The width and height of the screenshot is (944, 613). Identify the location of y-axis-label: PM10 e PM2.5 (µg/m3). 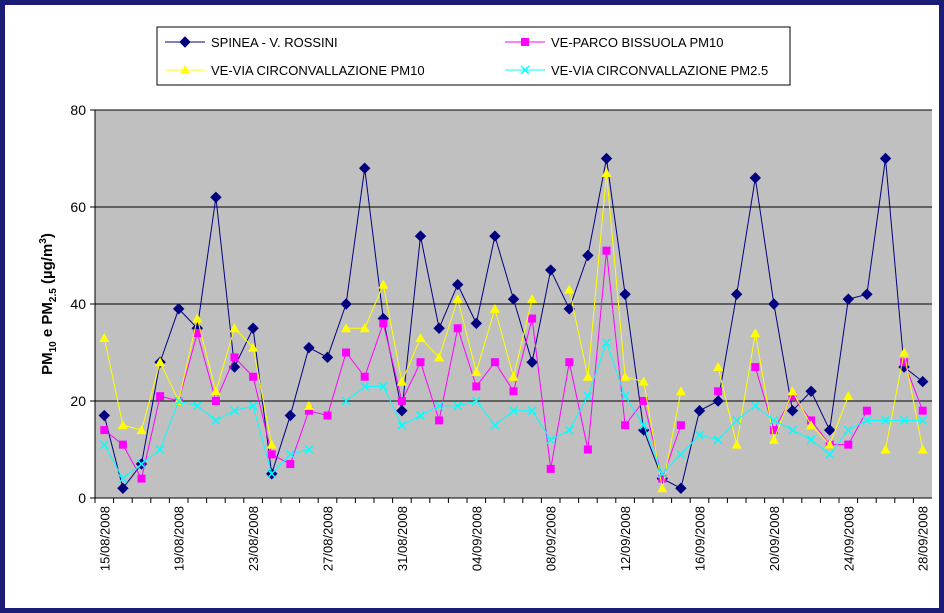
(48, 304).